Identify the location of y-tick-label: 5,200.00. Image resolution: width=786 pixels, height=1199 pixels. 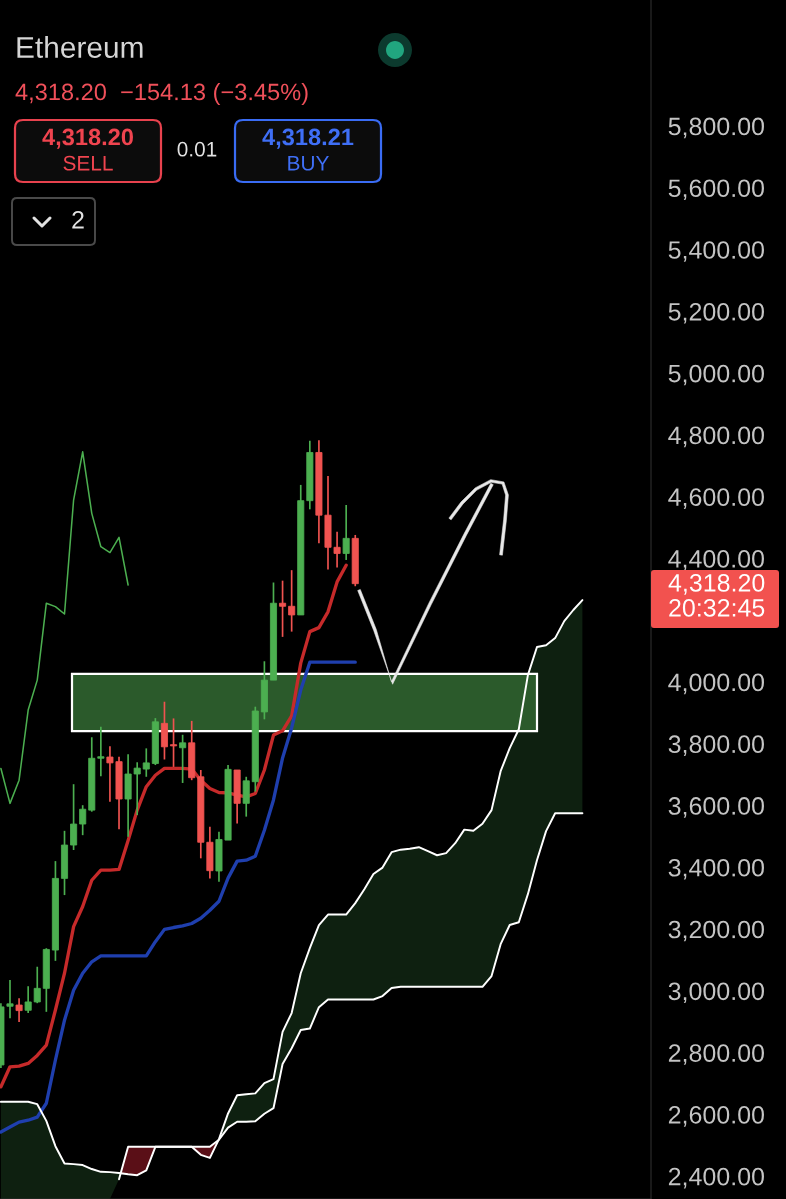
(716, 313).